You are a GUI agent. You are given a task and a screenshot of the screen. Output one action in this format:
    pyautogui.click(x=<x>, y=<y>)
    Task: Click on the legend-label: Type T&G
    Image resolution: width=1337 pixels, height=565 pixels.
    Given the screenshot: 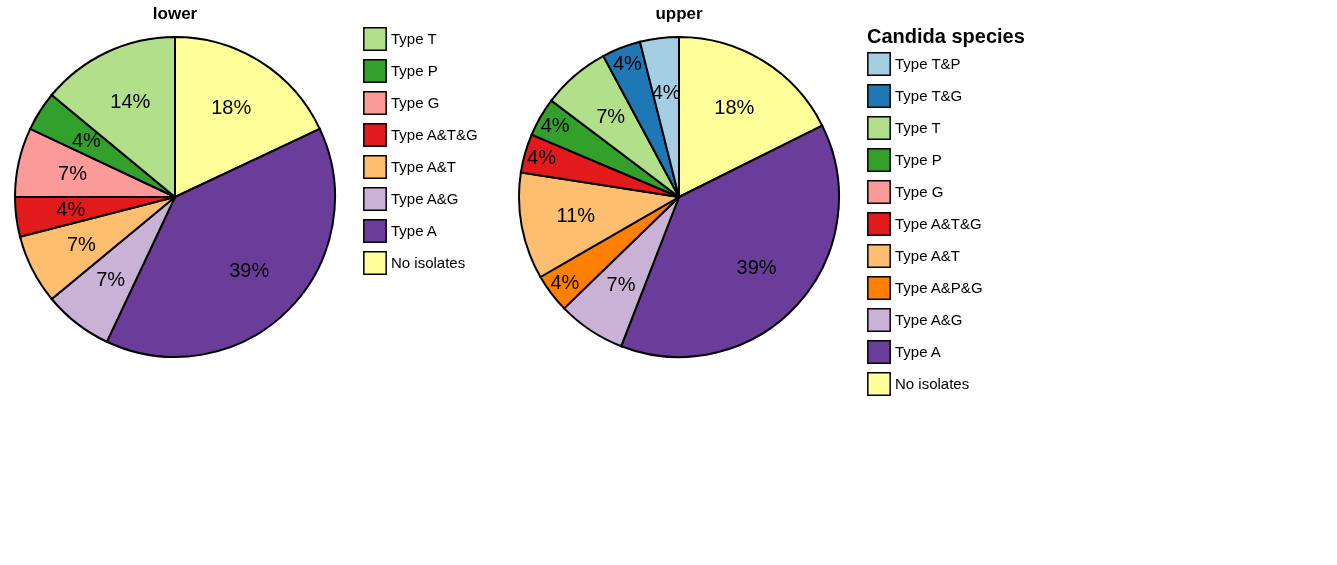 What is the action you would take?
    pyautogui.click(x=929, y=95)
    